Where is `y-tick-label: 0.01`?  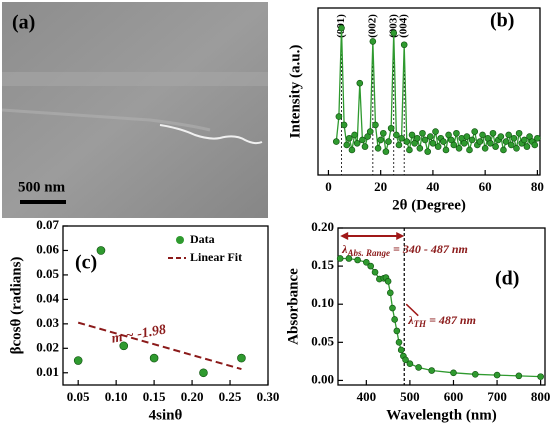
y-tick-label: 0.01 is located at coordinates (47, 371).